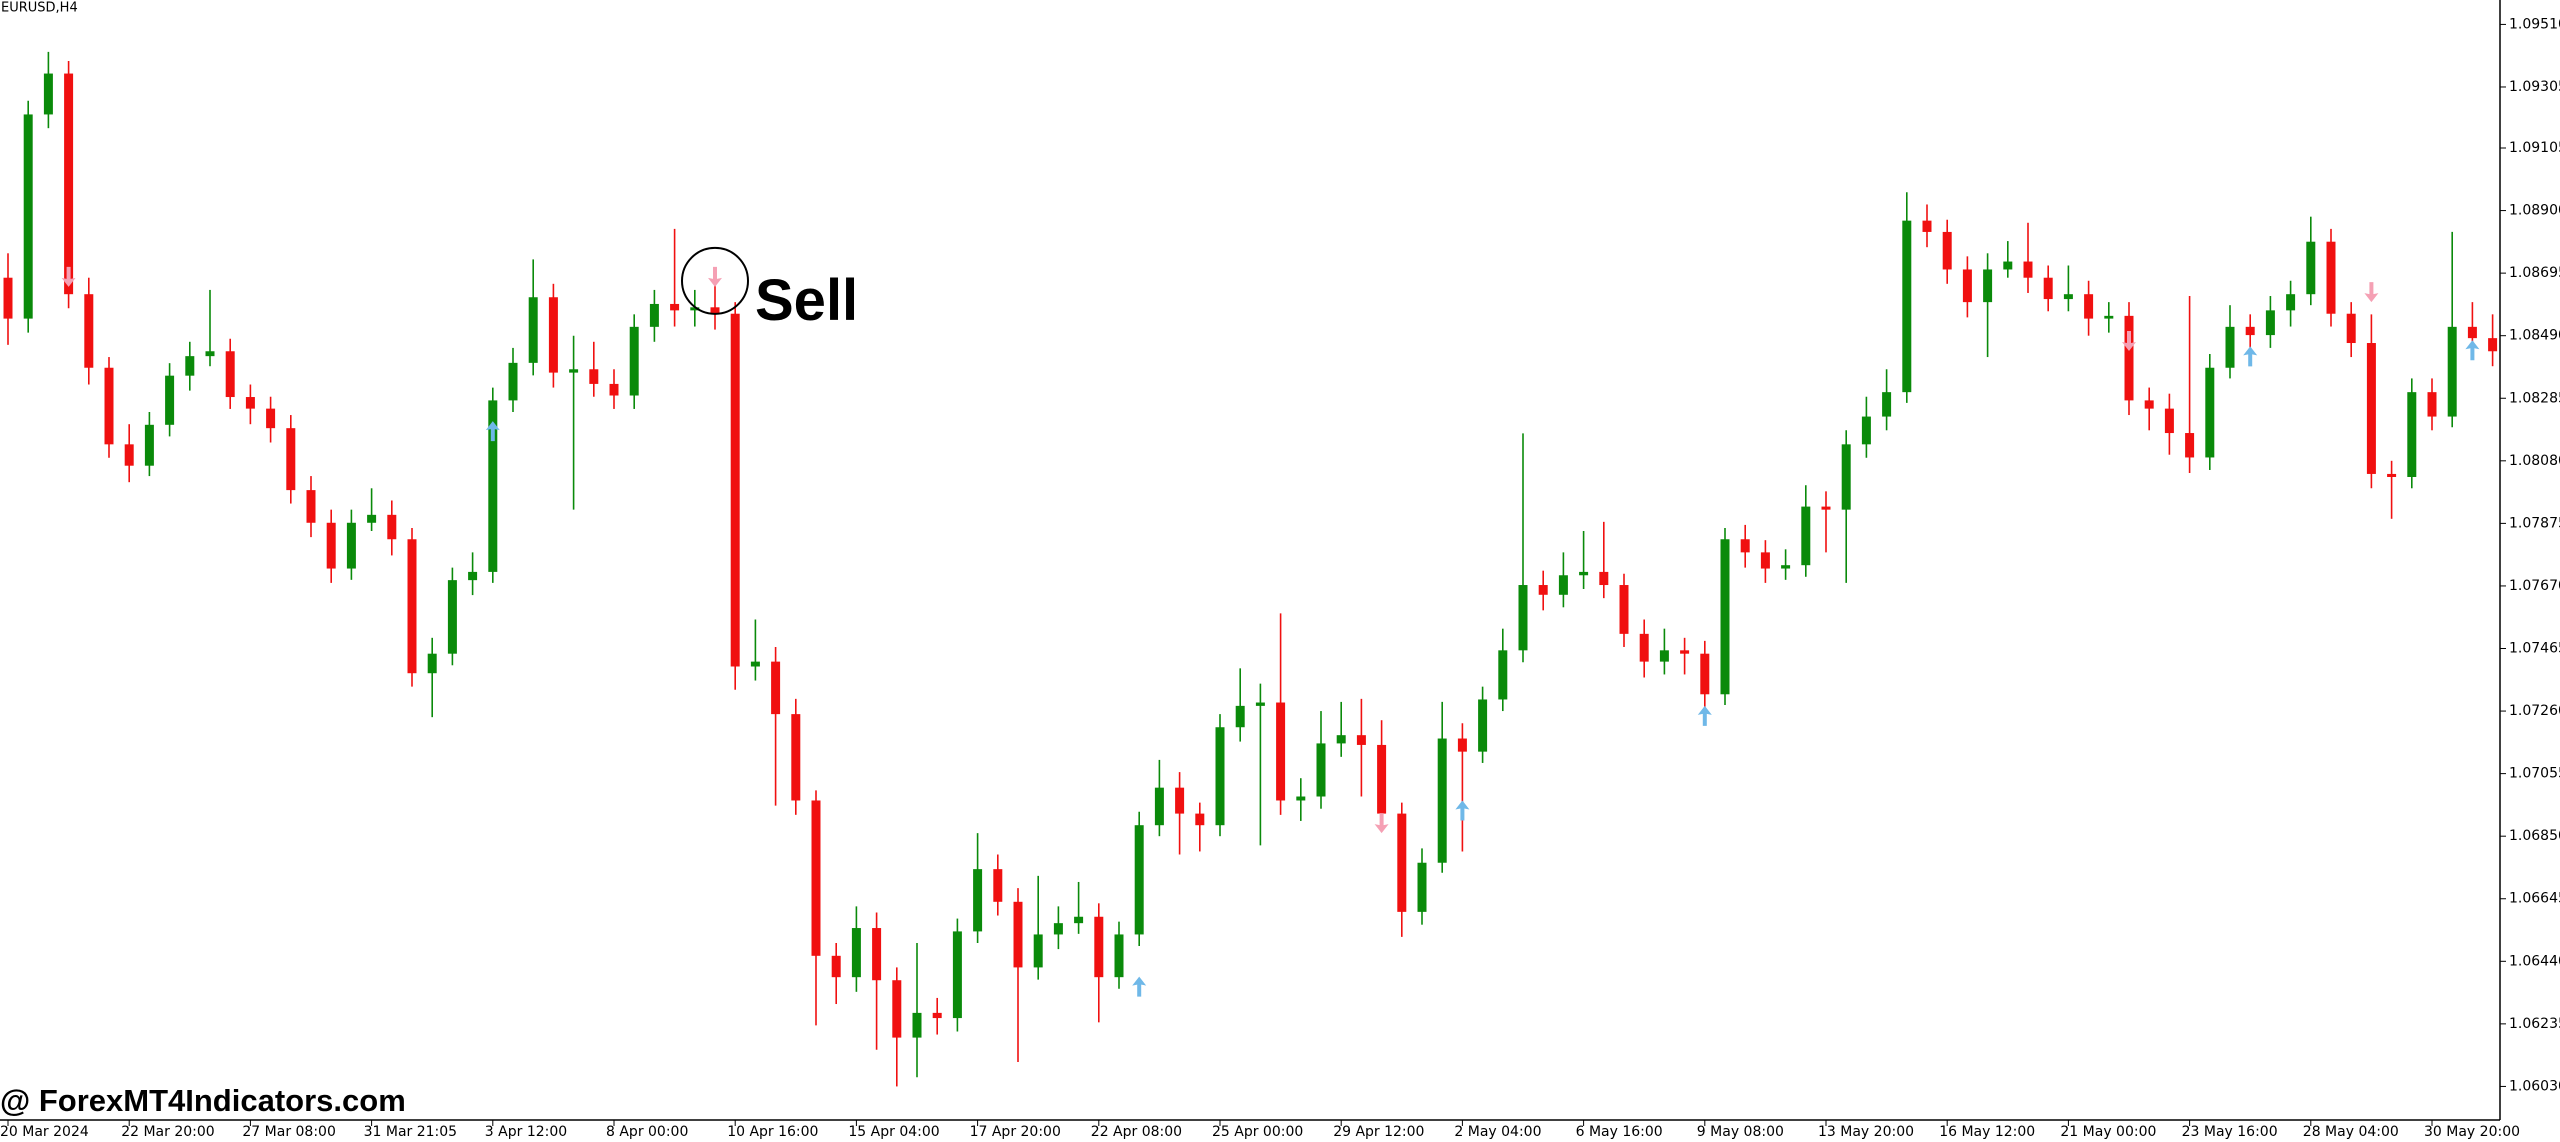  I want to click on x-tick-label: 6 May 16:00, so click(1619, 1132).